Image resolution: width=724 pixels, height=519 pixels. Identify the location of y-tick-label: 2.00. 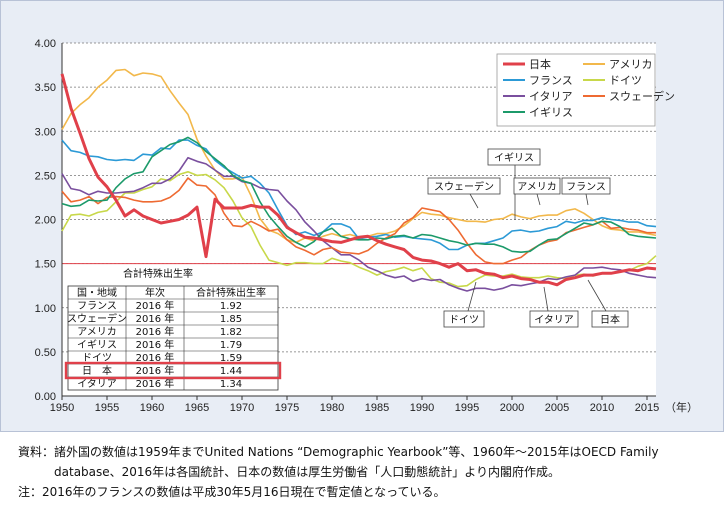
(45, 221).